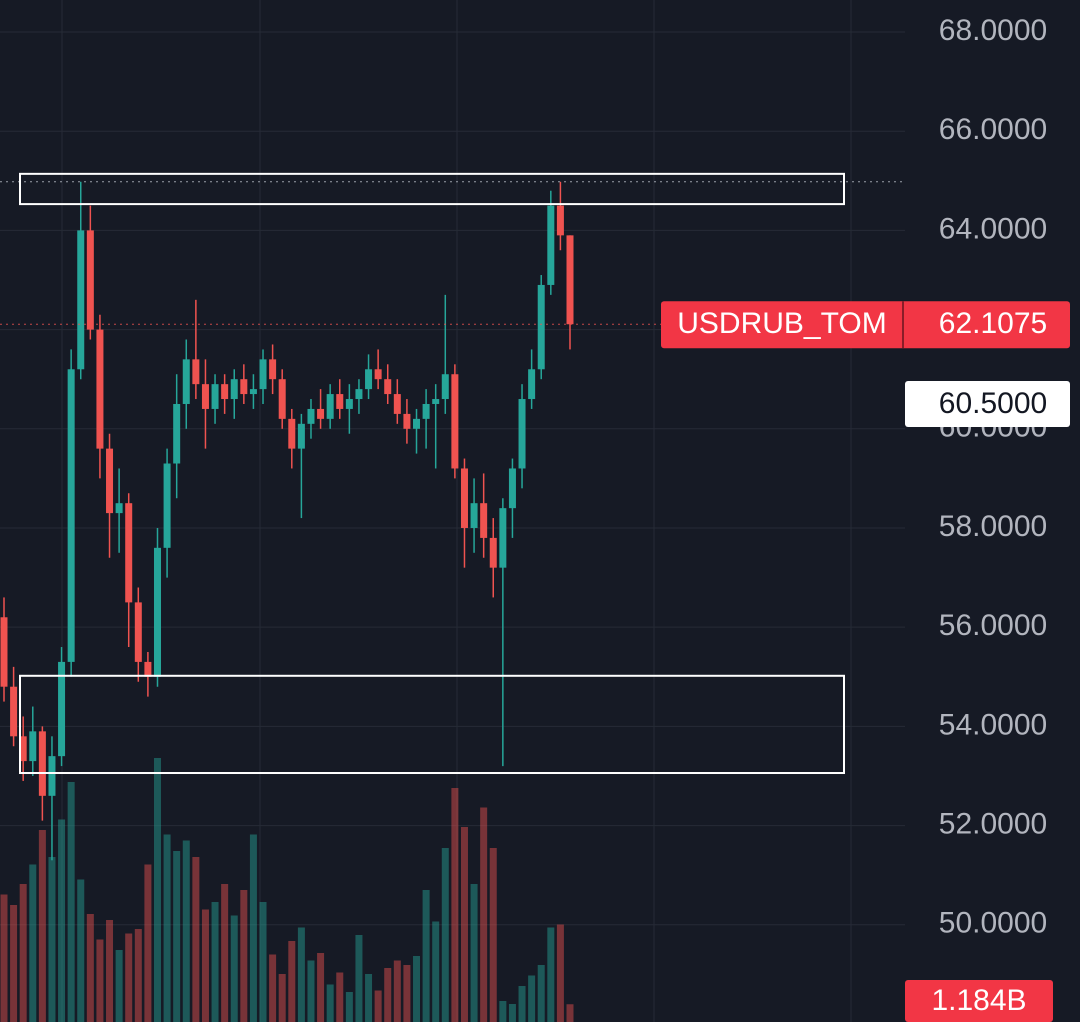 The image size is (1080, 1022). I want to click on crosshair-label: 60.5000, so click(993, 403).